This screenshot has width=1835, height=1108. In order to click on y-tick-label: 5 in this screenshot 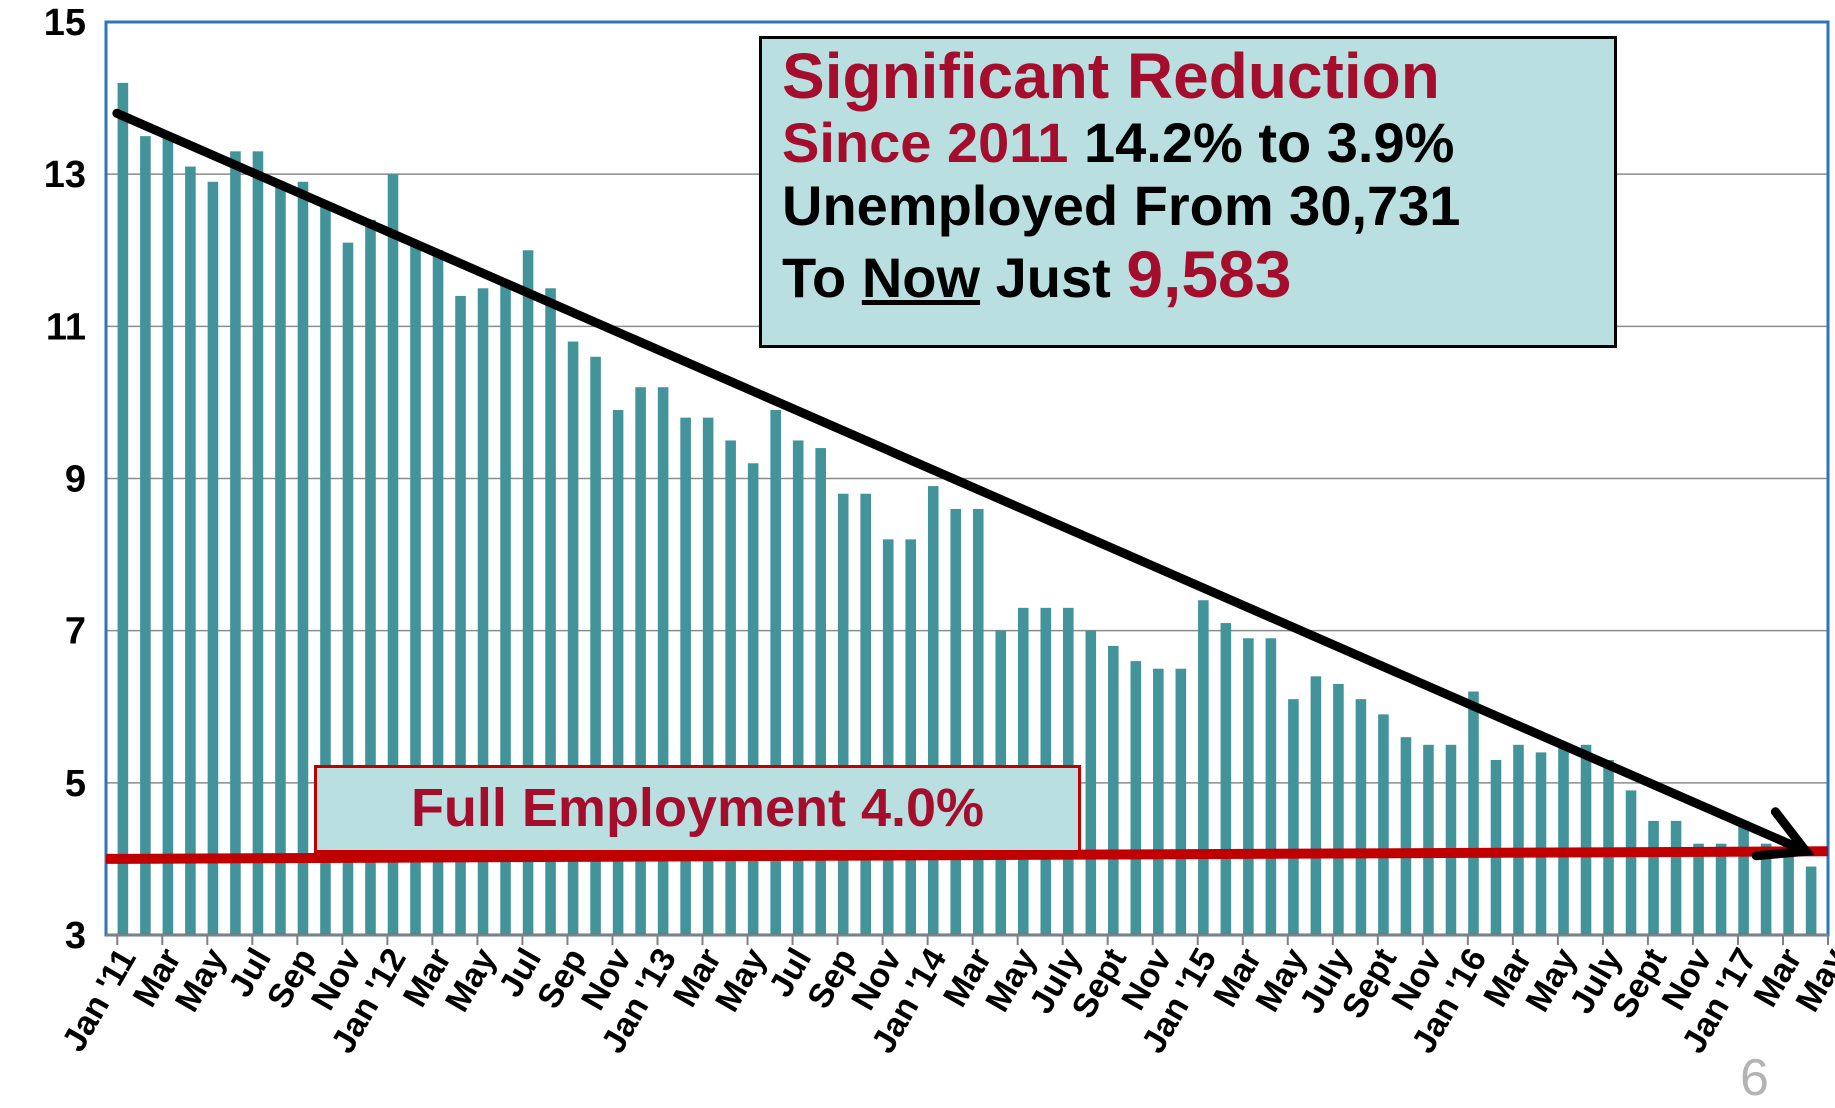, I will do `click(75, 784)`.